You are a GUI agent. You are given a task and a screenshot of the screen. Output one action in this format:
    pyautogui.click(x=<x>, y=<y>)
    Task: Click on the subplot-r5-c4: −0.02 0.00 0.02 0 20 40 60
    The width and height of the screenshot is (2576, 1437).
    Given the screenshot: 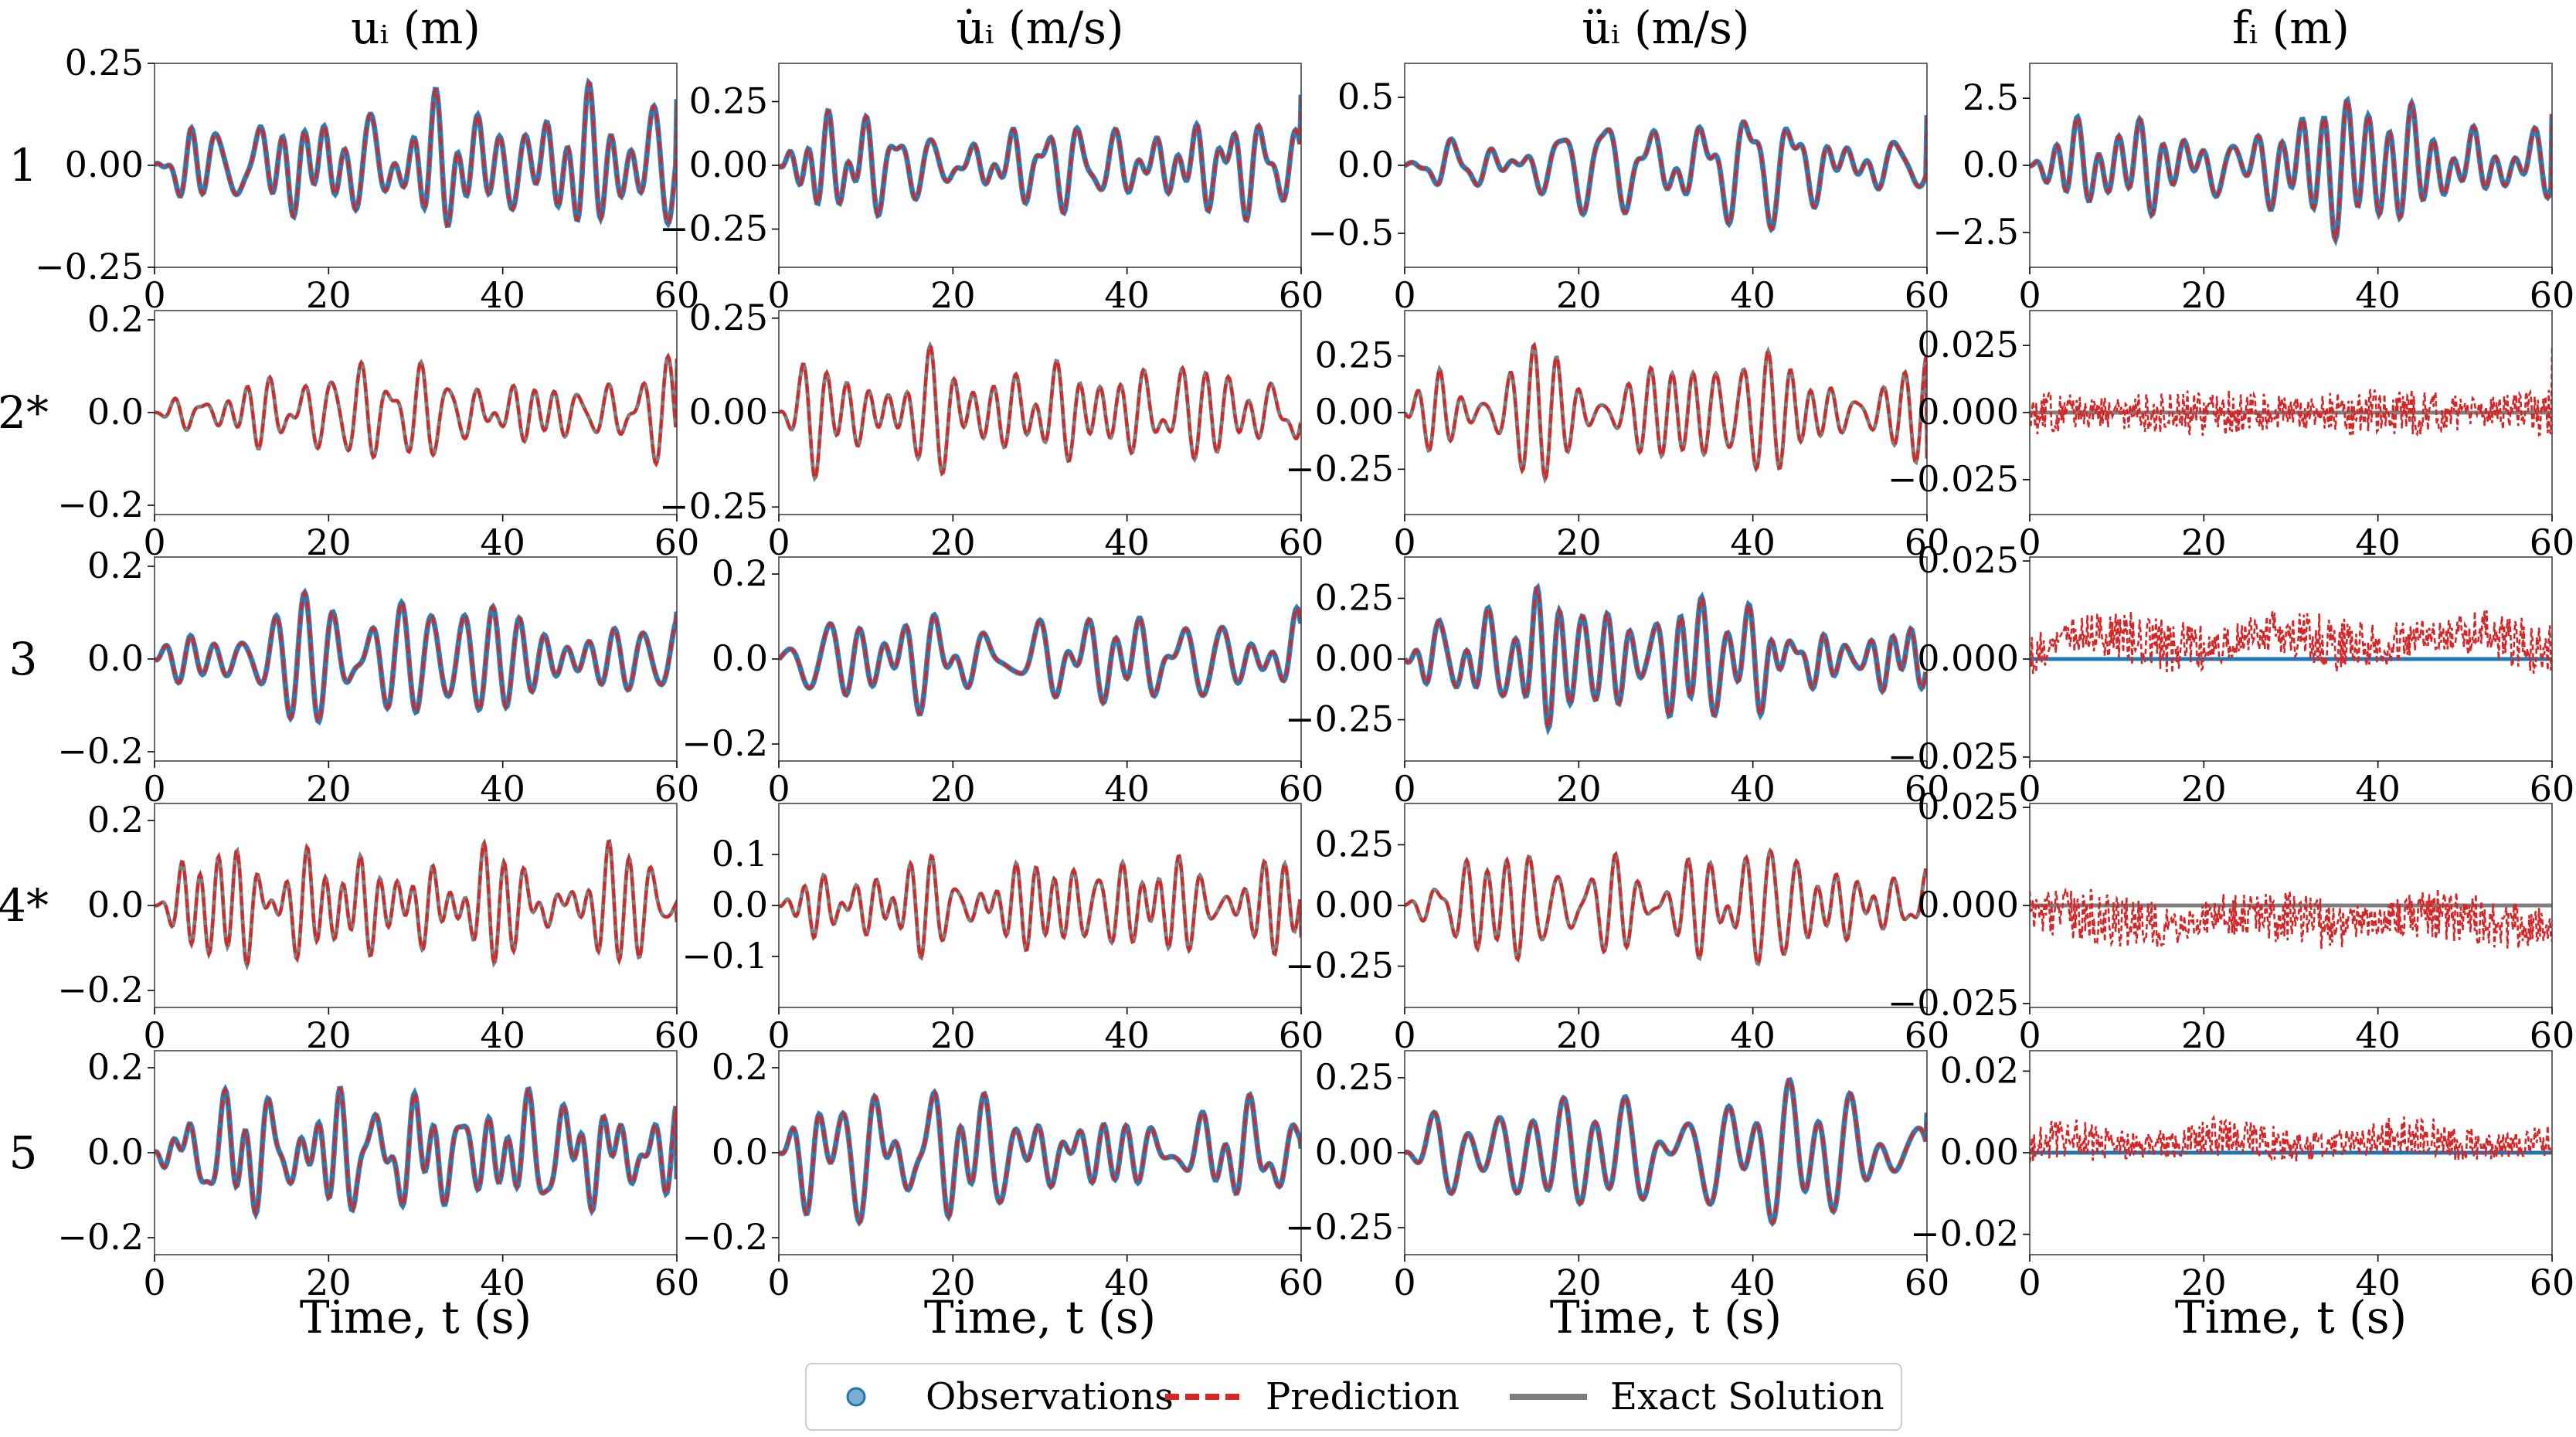 What is the action you would take?
    pyautogui.click(x=2242, y=1176)
    